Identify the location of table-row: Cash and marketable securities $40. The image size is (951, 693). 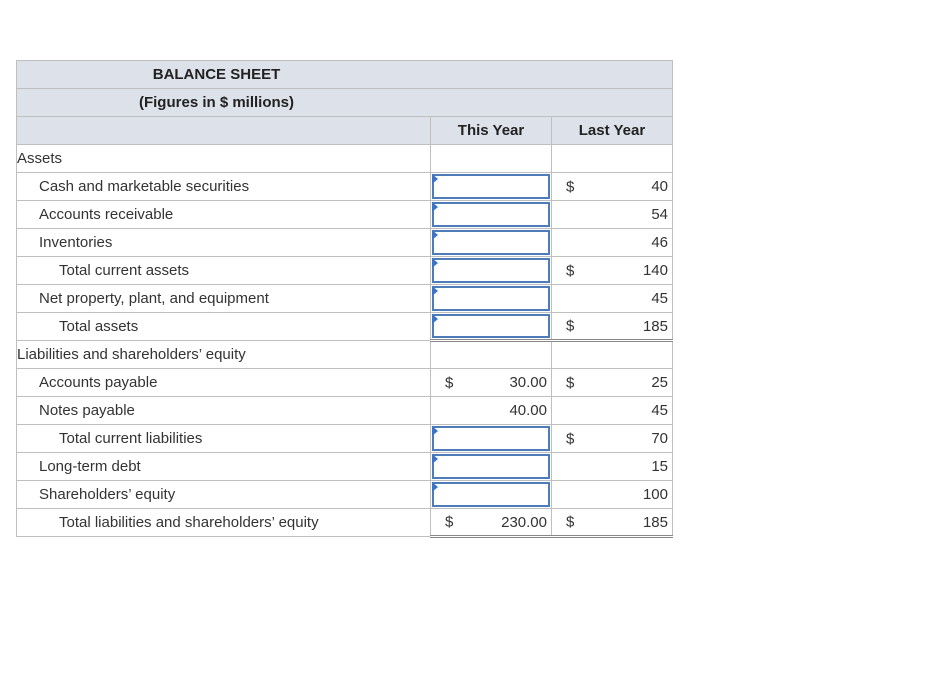
(344, 186).